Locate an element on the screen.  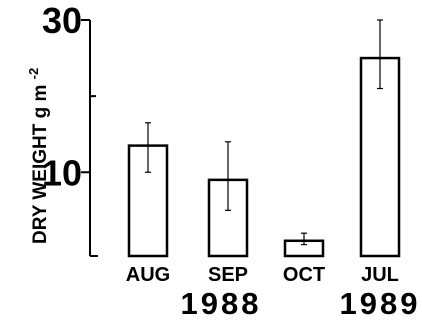
y-axis-title-superscript: -2 is located at coordinates (33, 74).